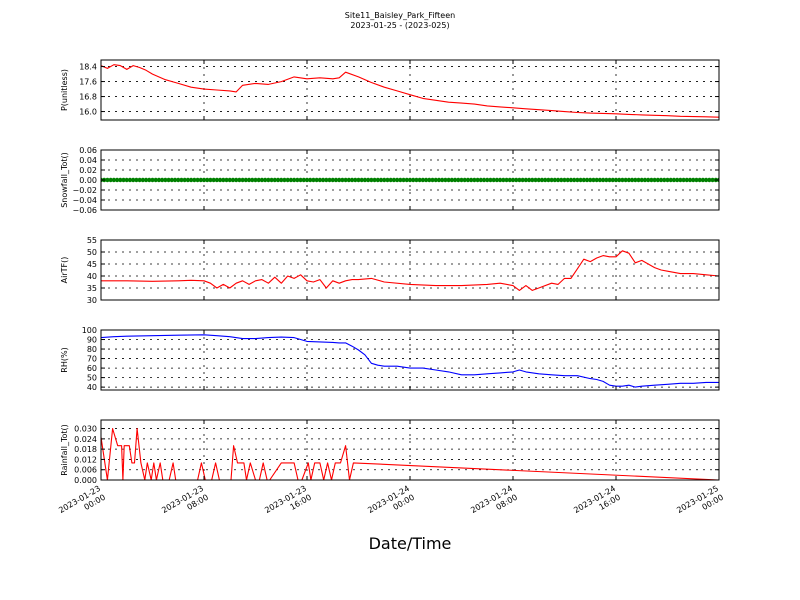 Image resolution: width=800 pixels, height=600 pixels. I want to click on y-axis-label: P(unitless), so click(64, 90).